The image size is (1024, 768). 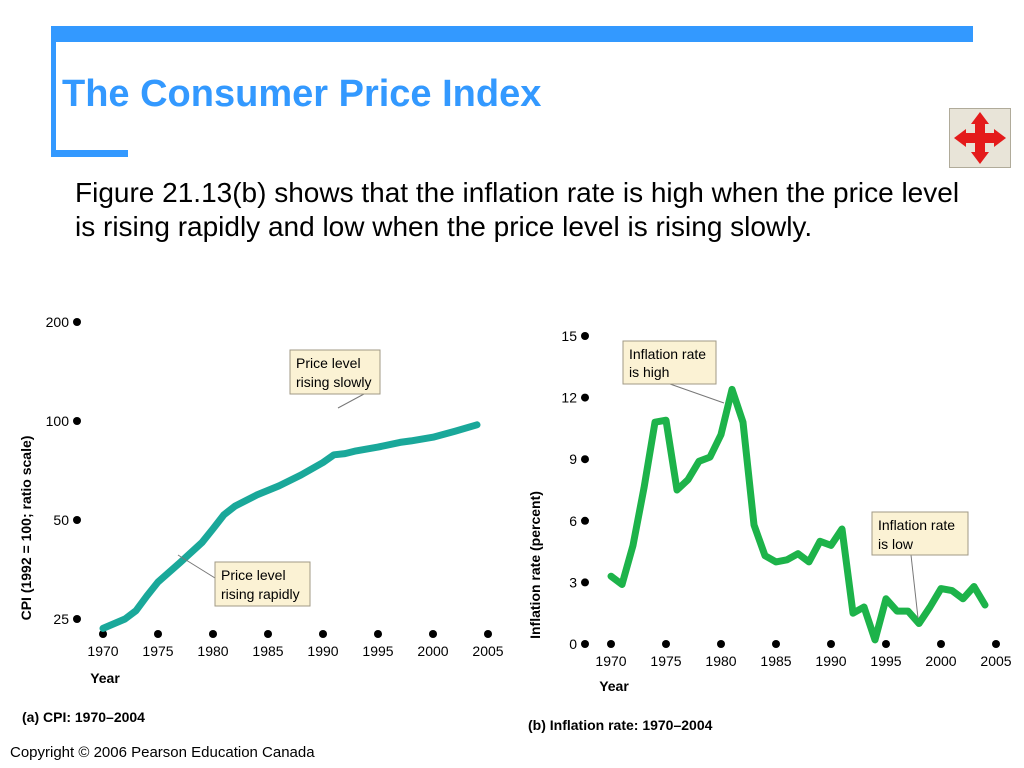 I want to click on cpi-x-ticks: 1970 1975 1980 1985 1990 1995 2000 2005, so click(x=295, y=644).